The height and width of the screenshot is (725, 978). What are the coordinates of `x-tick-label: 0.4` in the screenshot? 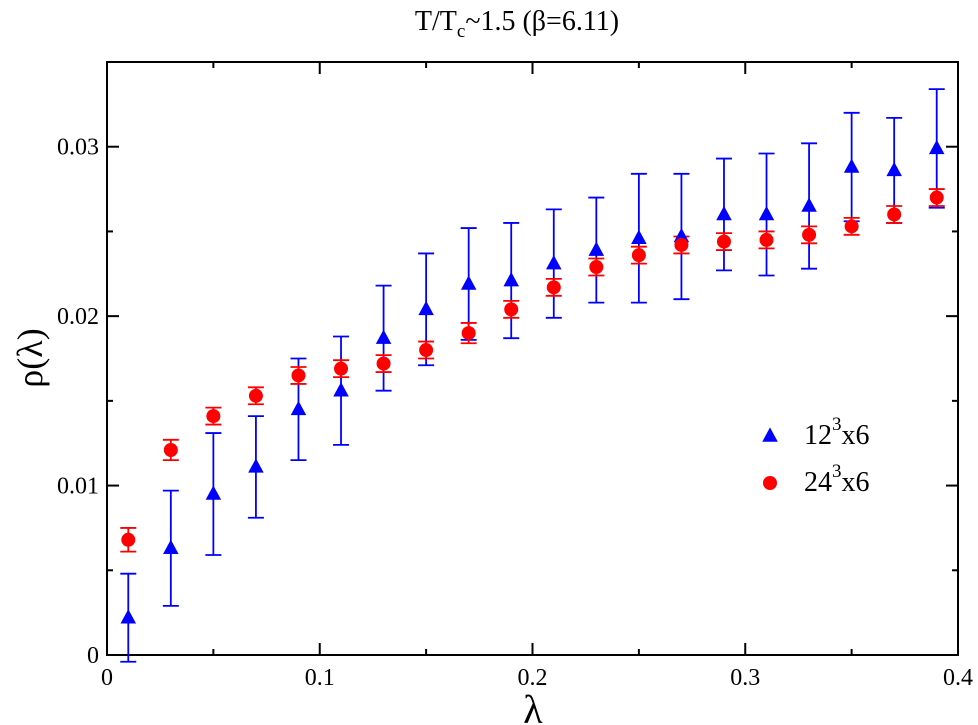 It's located at (958, 678).